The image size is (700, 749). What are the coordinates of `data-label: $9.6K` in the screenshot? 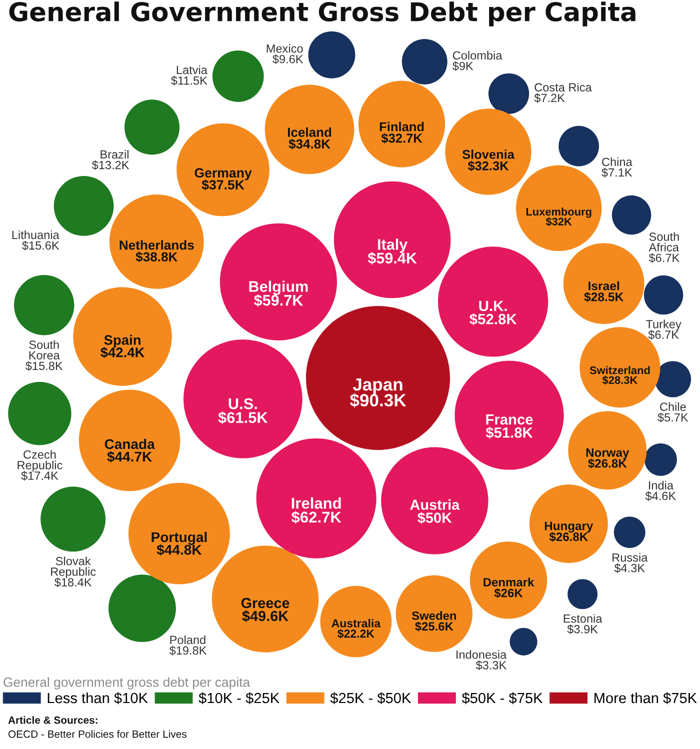 It's located at (288, 59).